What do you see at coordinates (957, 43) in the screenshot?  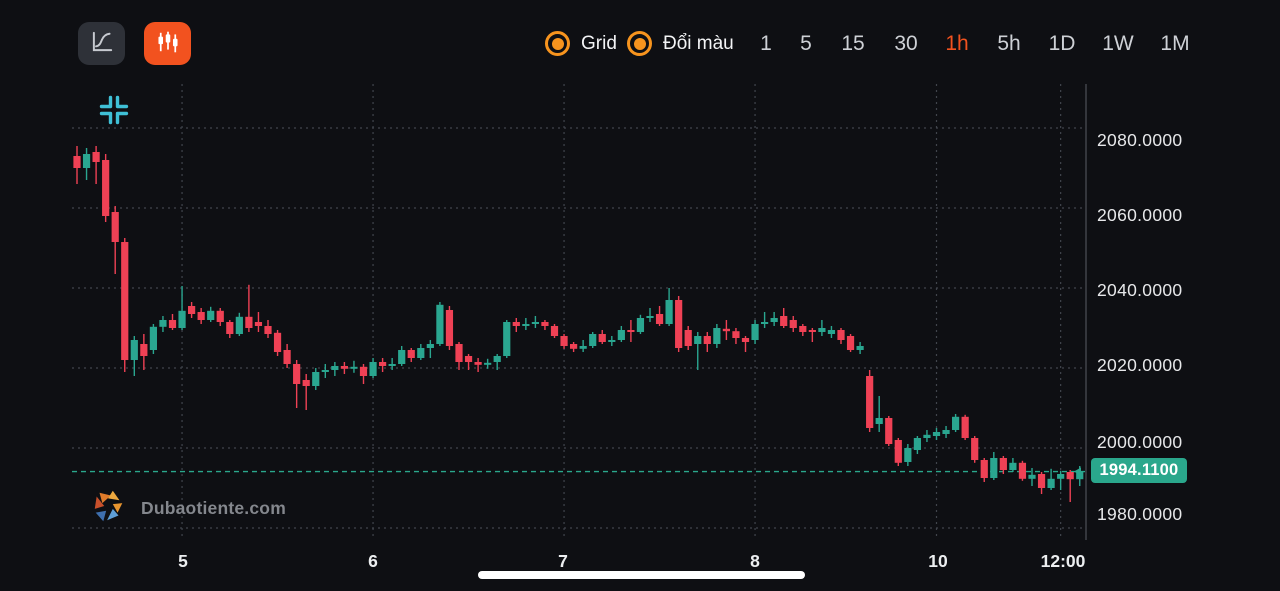 I see `timeframe-1h: 1h` at bounding box center [957, 43].